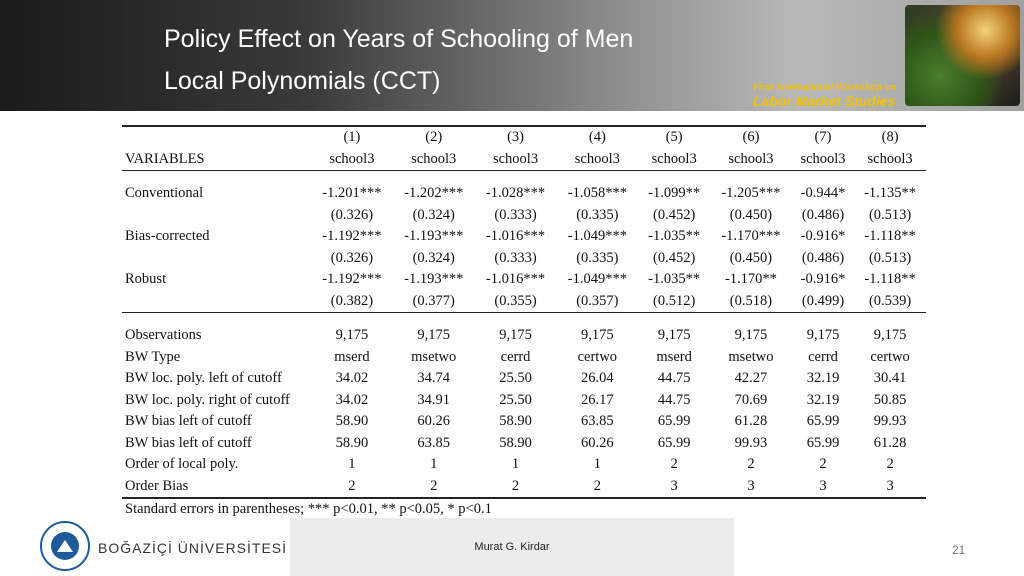  What do you see at coordinates (823, 193) in the screenshot?
I see `coefficient-cell: -0.944*` at bounding box center [823, 193].